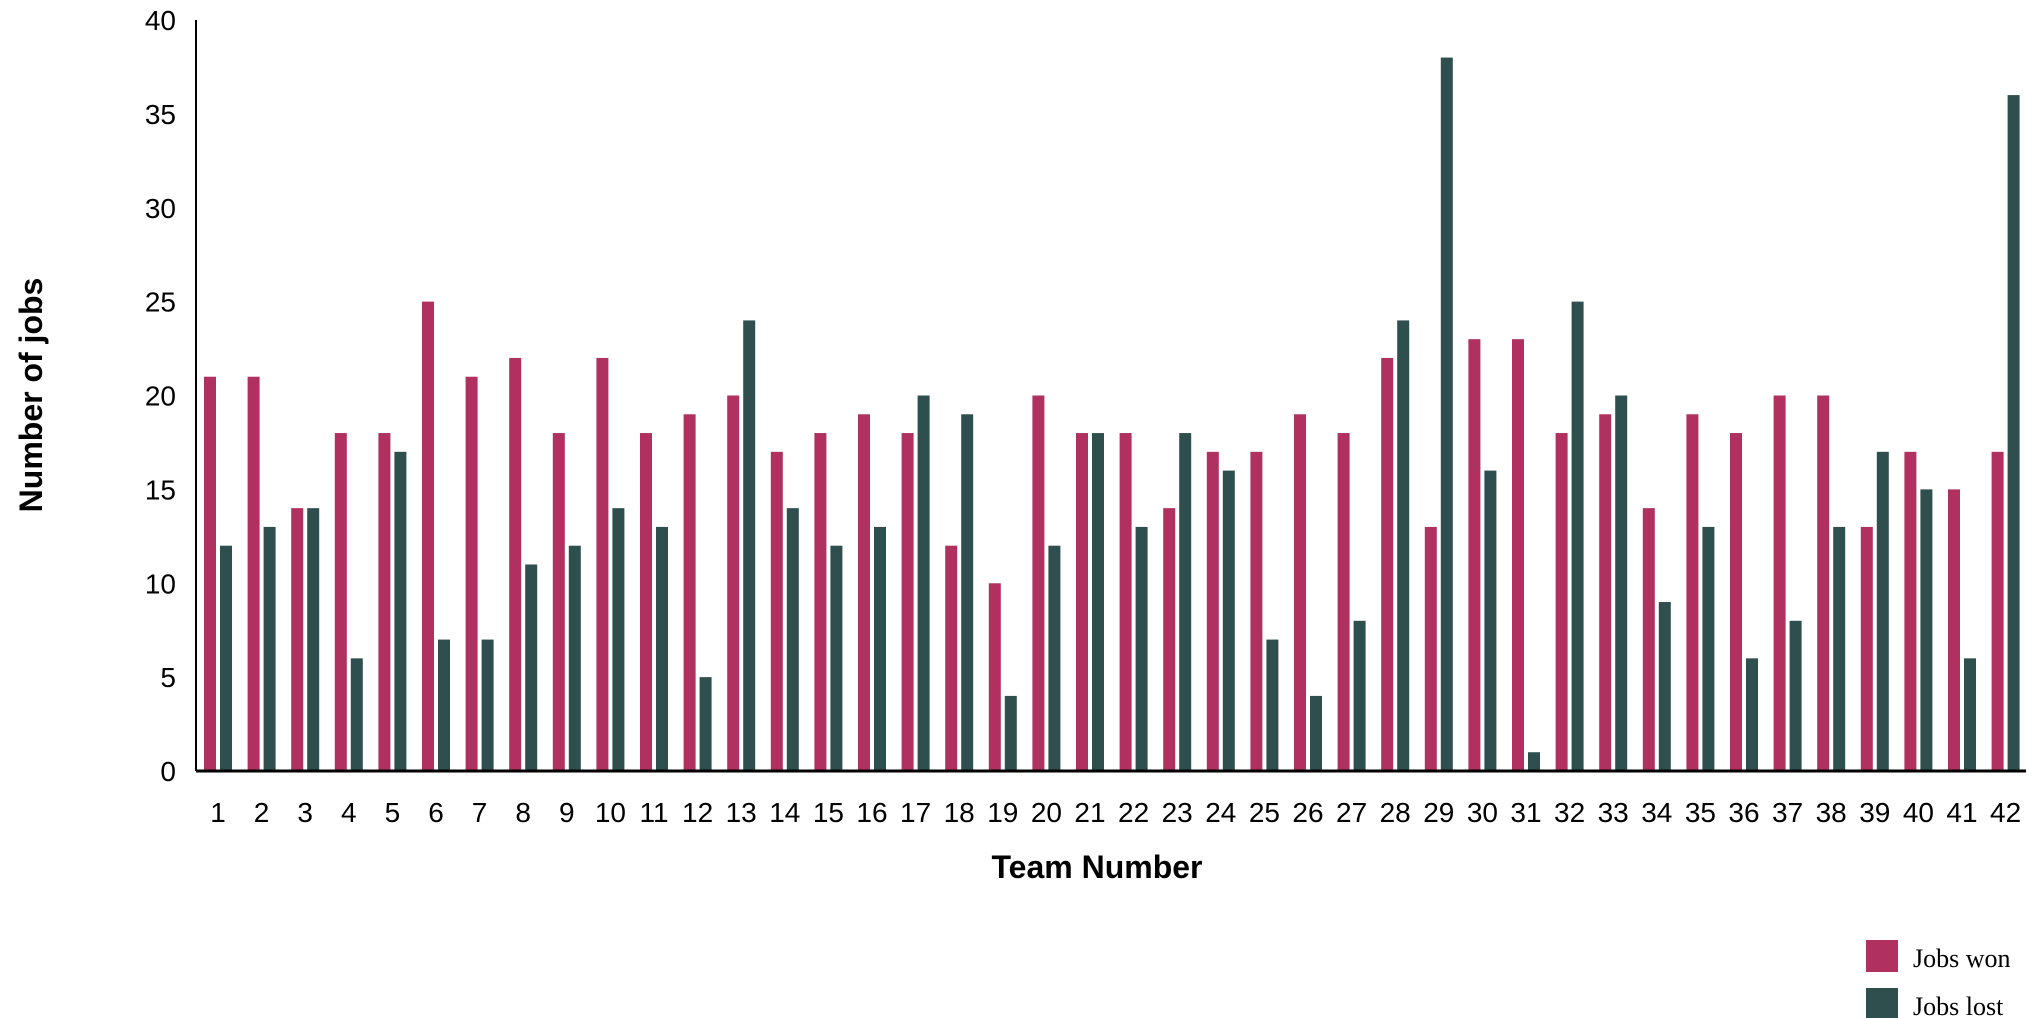 The image size is (2039, 1018). I want to click on x-tick-label: 14, so click(784, 812).